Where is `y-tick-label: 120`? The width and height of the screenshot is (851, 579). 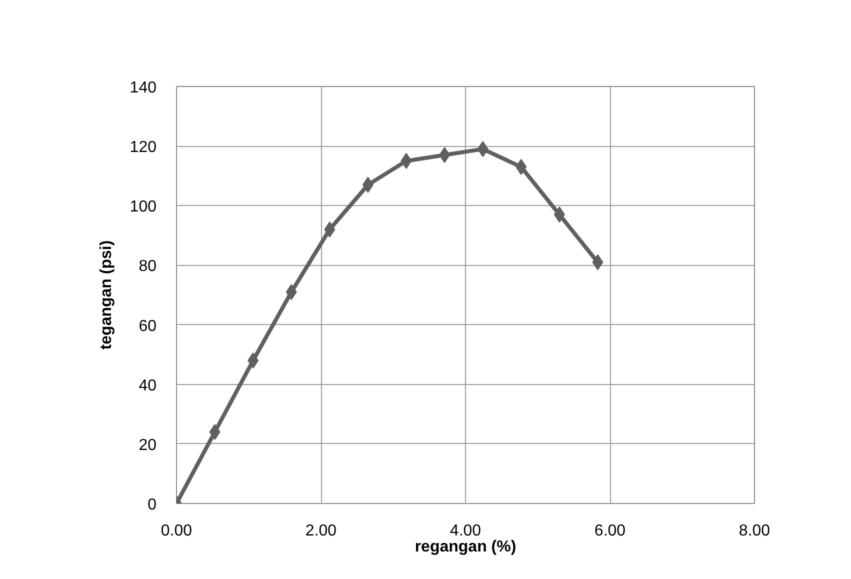 y-tick-label: 120 is located at coordinates (143, 147).